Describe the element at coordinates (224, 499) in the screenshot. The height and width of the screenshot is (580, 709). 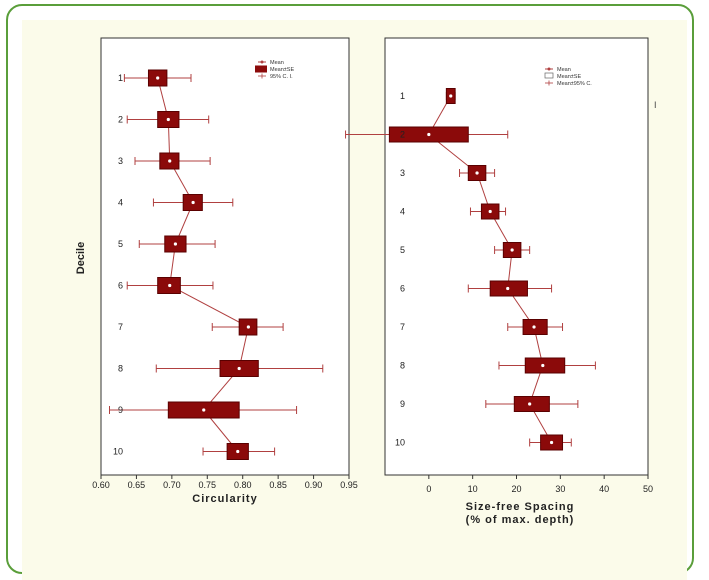
I see `x-axis-label: Circularity` at that location.